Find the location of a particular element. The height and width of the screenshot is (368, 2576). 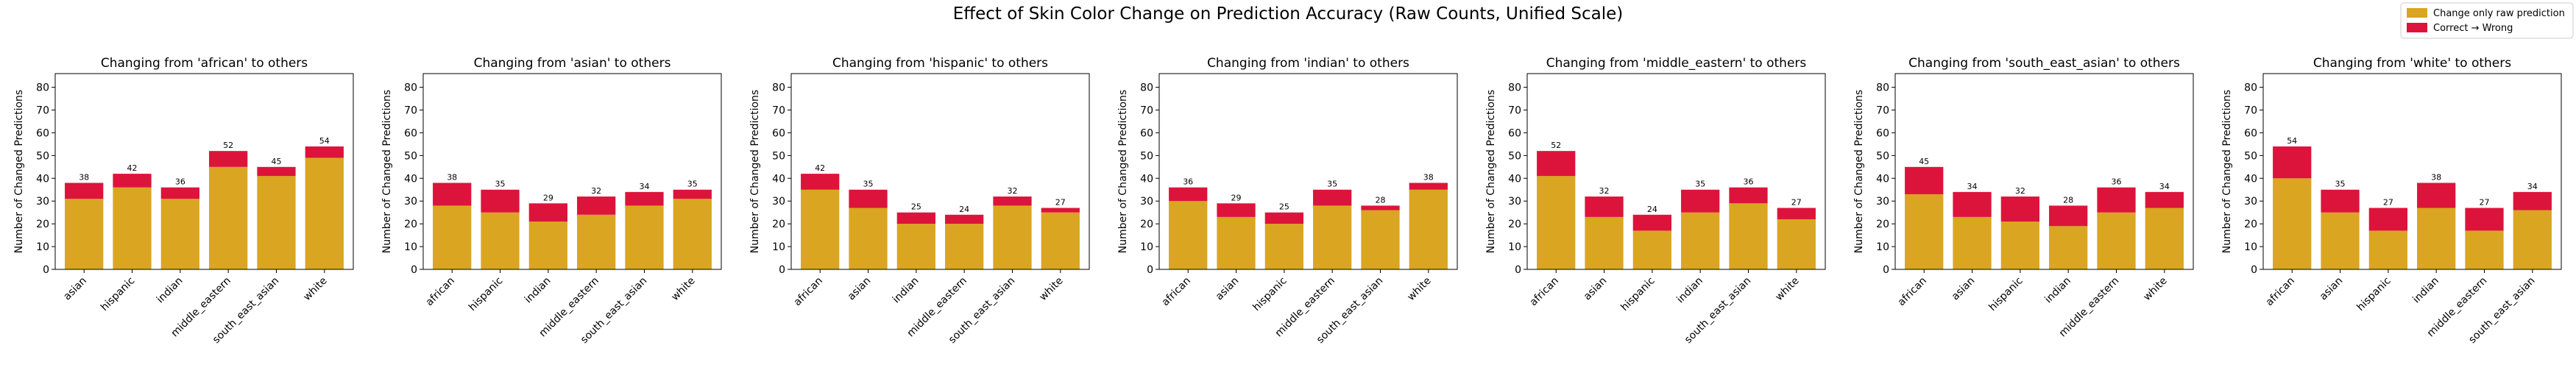

bar-total-label: 42 is located at coordinates (132, 168).